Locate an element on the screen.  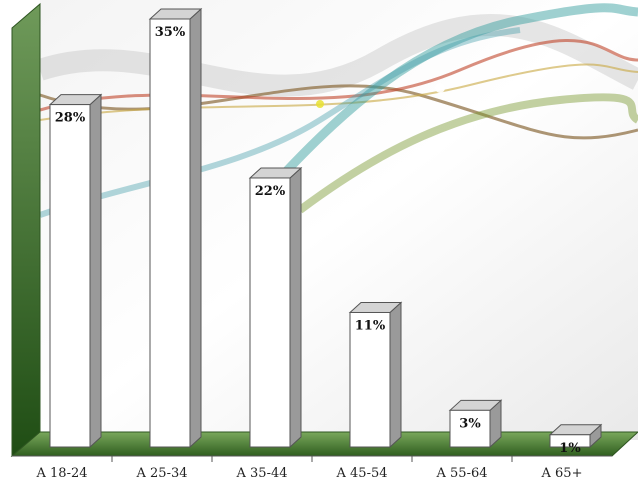
x-axis-ticks: A 18-24 A 25-34 A 35-44 A 45-54 A 55-64 A 65+ is located at coordinates (309, 468).